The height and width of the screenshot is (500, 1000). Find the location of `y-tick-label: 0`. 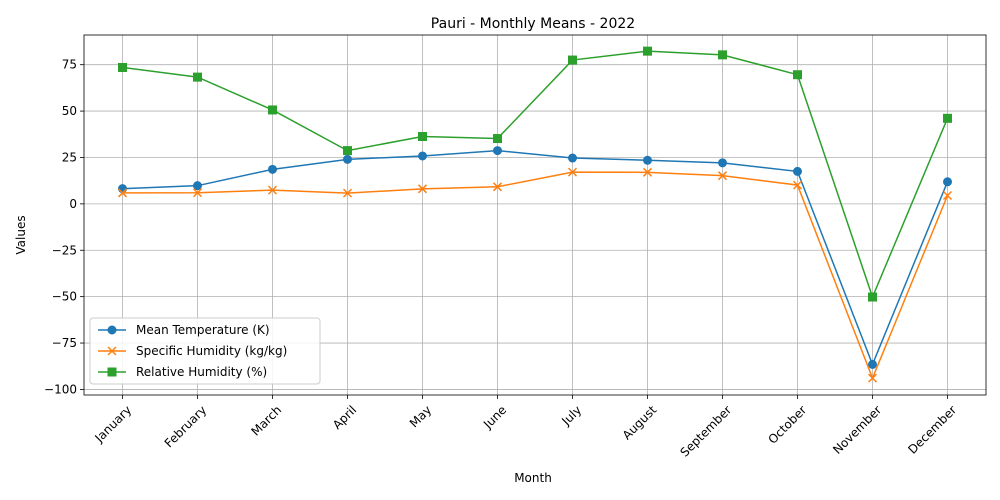

y-tick-label: 0 is located at coordinates (73, 204).